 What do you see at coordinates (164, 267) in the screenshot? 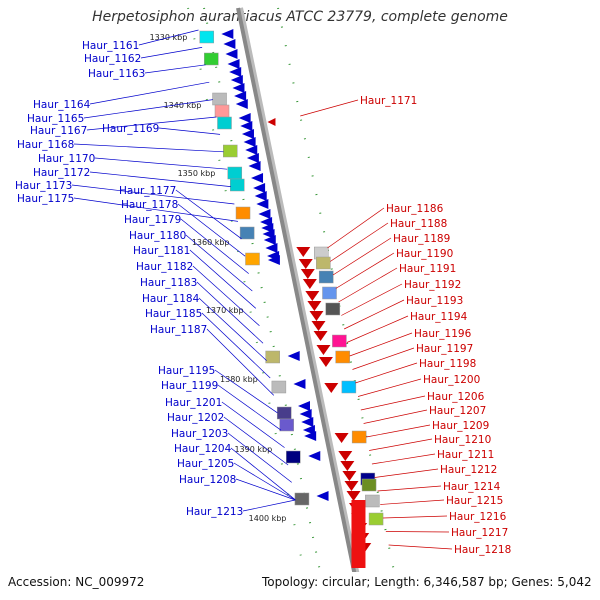
I see `left-gene-label: Haur_1182` at bounding box center [164, 267].